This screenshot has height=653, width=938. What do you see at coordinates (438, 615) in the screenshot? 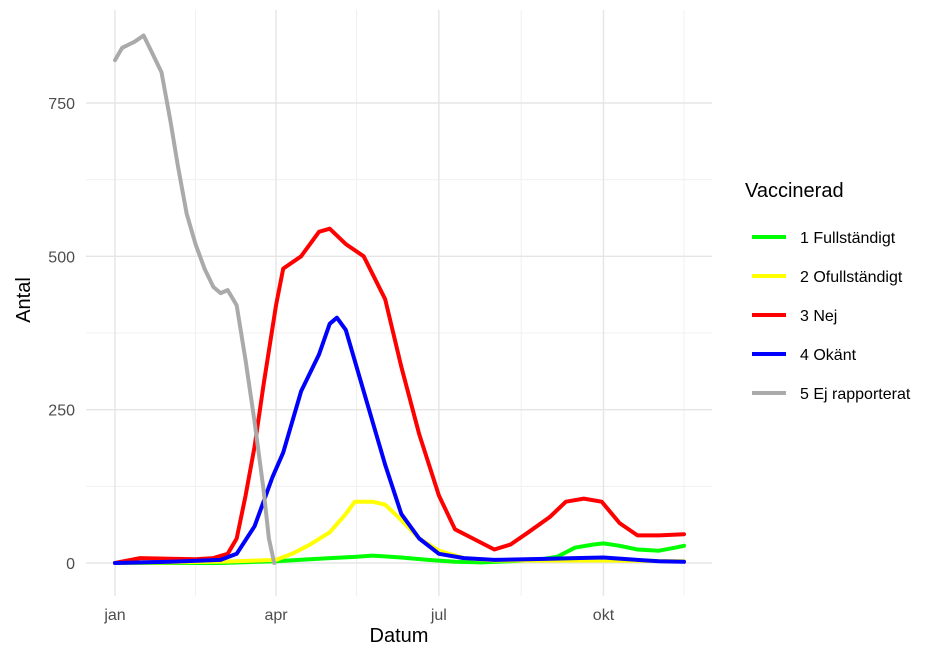
I see `x-tick-label: jul` at bounding box center [438, 615].